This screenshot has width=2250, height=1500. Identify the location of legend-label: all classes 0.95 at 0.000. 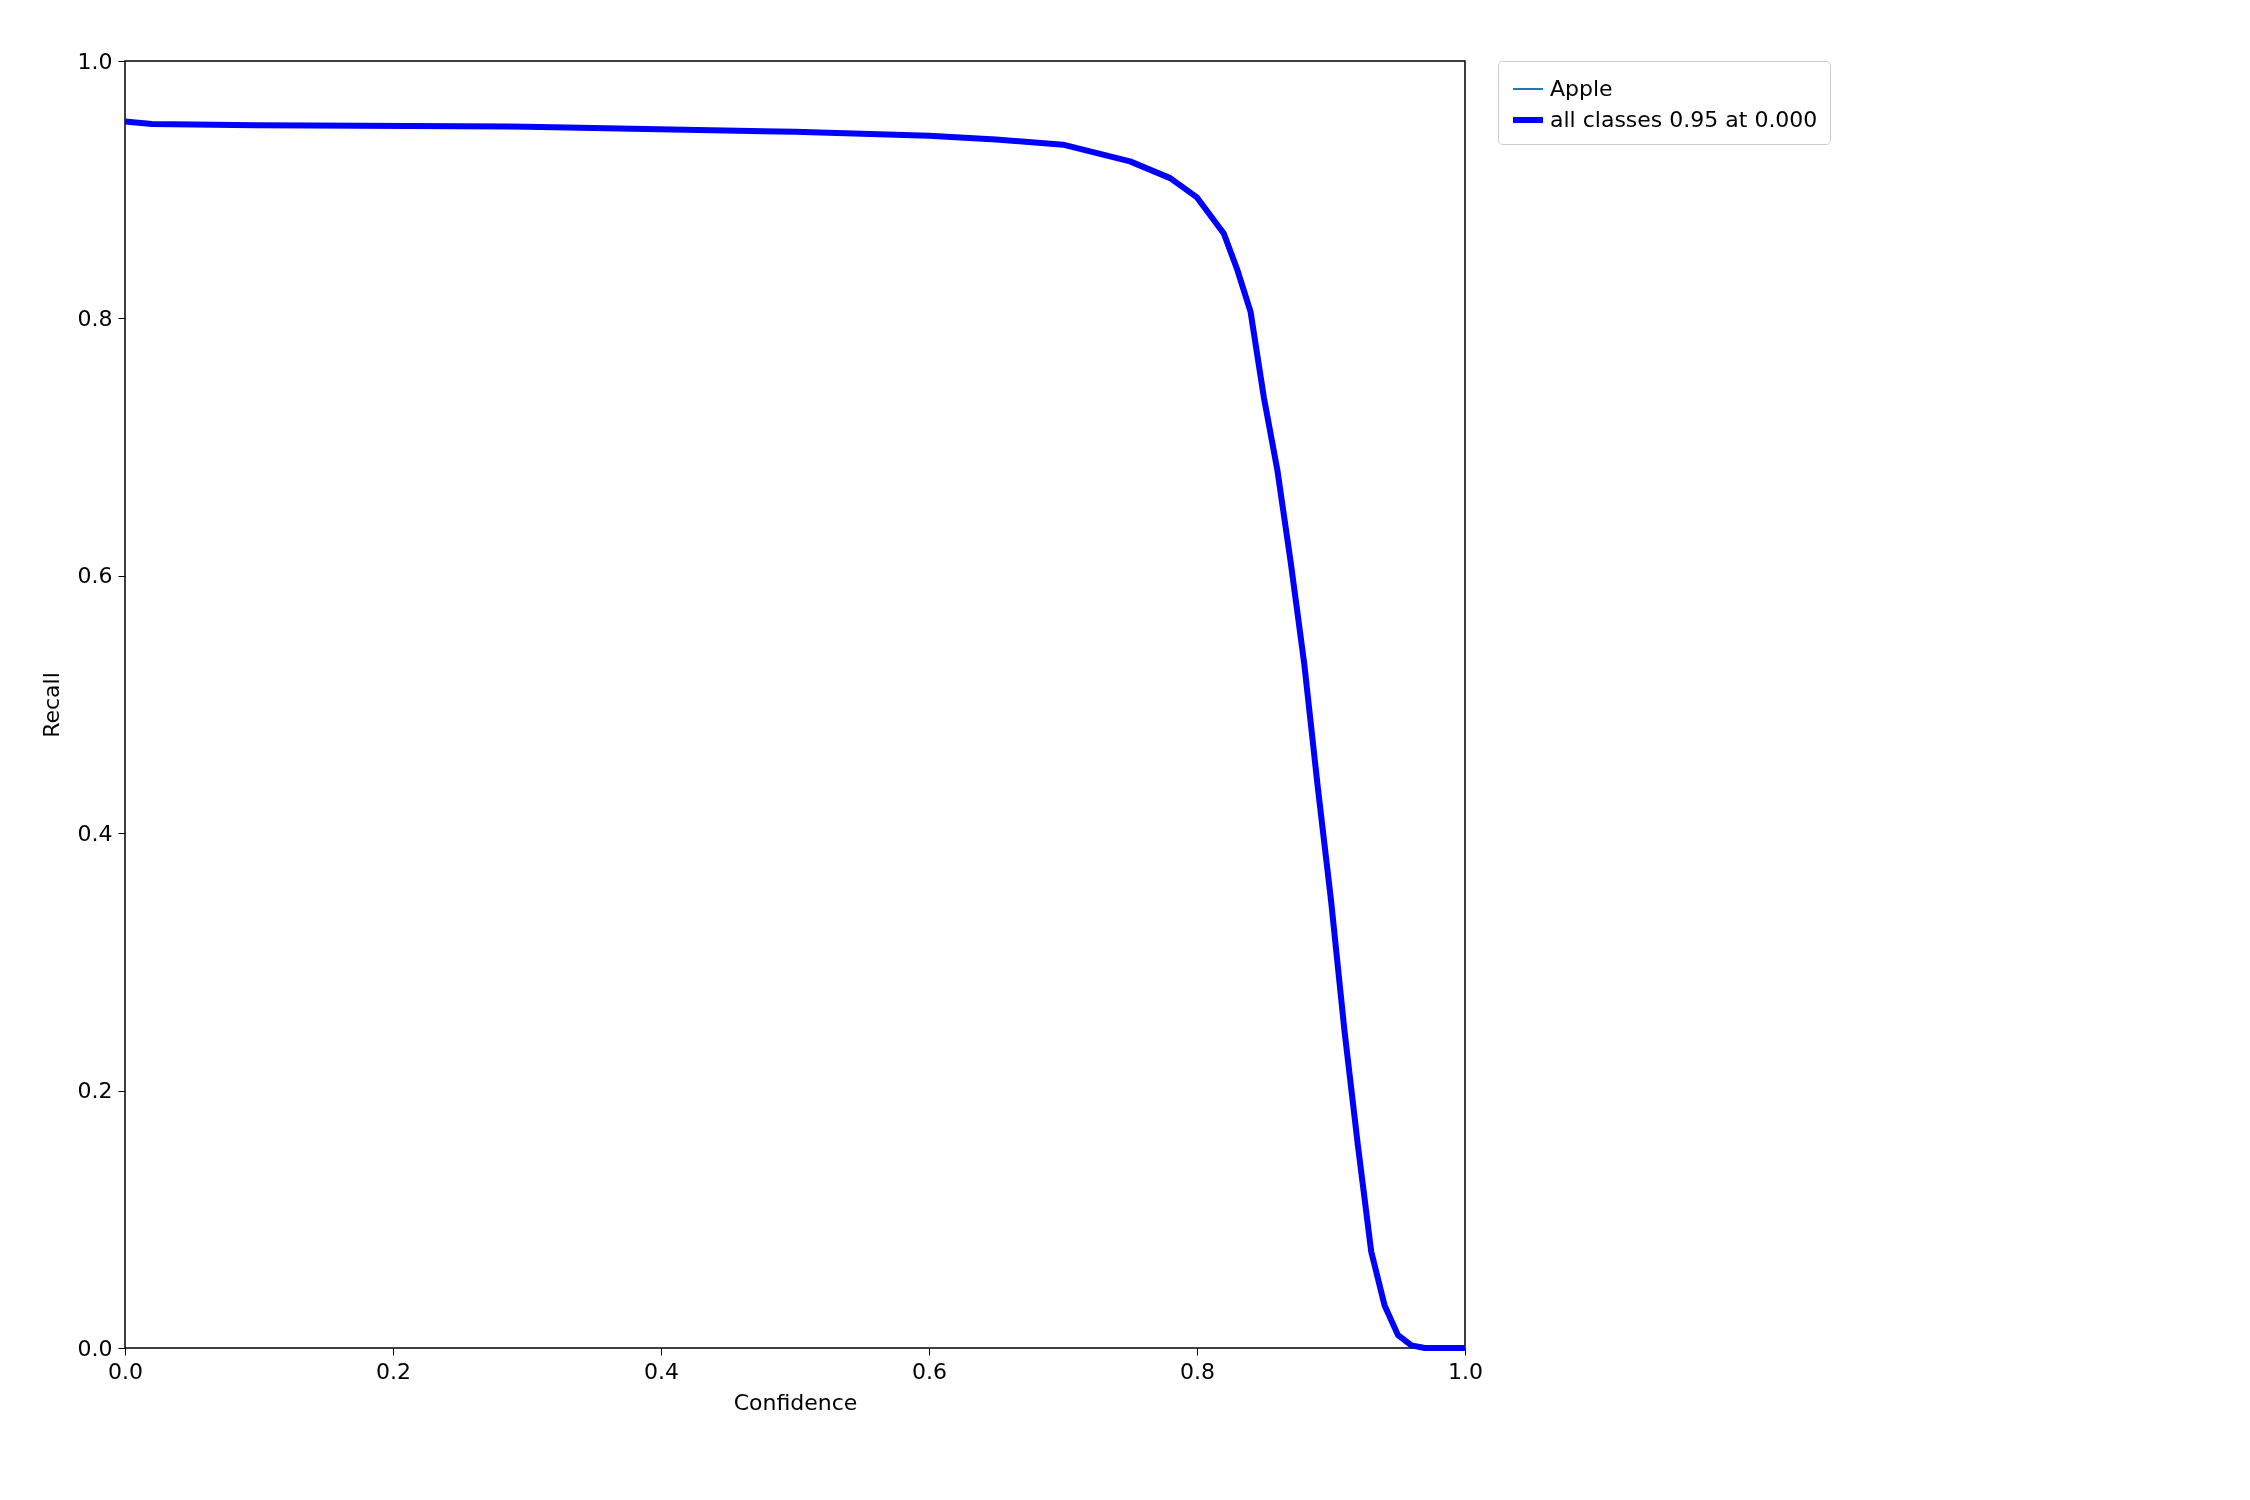
(1684, 119).